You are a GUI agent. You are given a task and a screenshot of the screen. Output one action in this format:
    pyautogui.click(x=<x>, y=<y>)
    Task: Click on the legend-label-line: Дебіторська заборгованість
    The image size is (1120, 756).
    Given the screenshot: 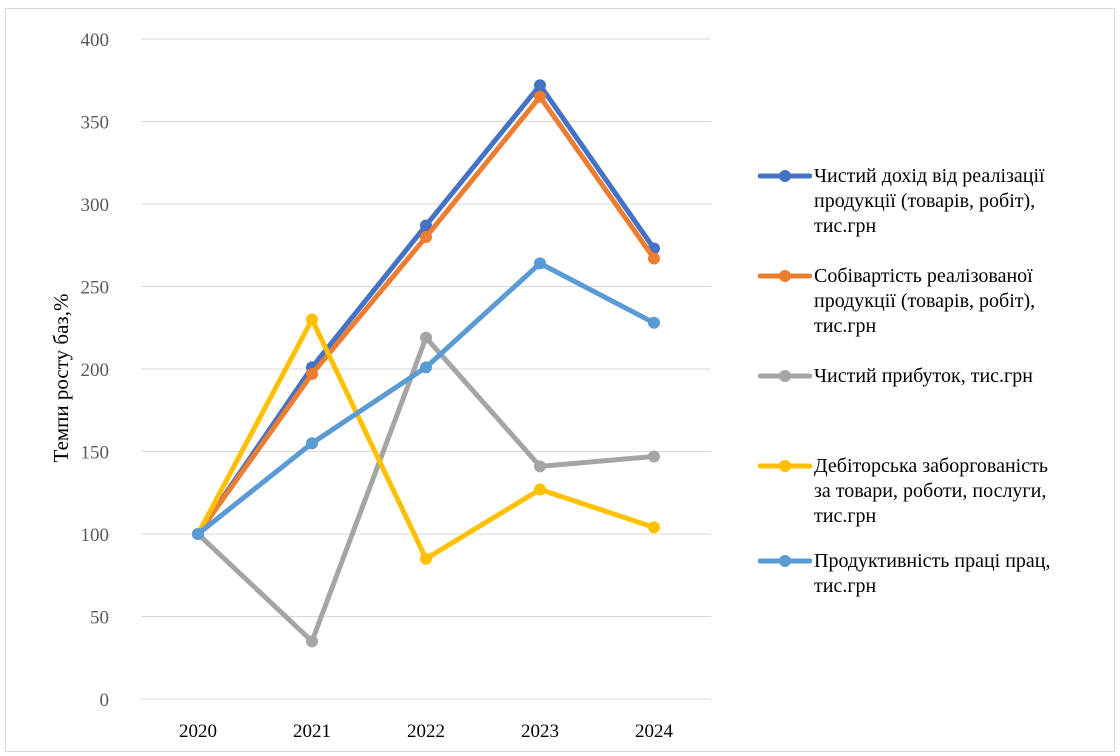 What is the action you would take?
    pyautogui.click(x=931, y=466)
    